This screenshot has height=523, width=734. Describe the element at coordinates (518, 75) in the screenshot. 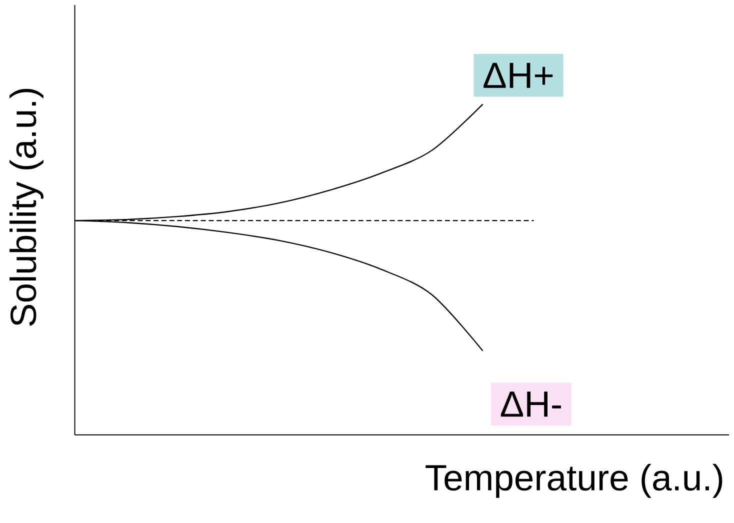

I see `text: ΔH+` at that location.